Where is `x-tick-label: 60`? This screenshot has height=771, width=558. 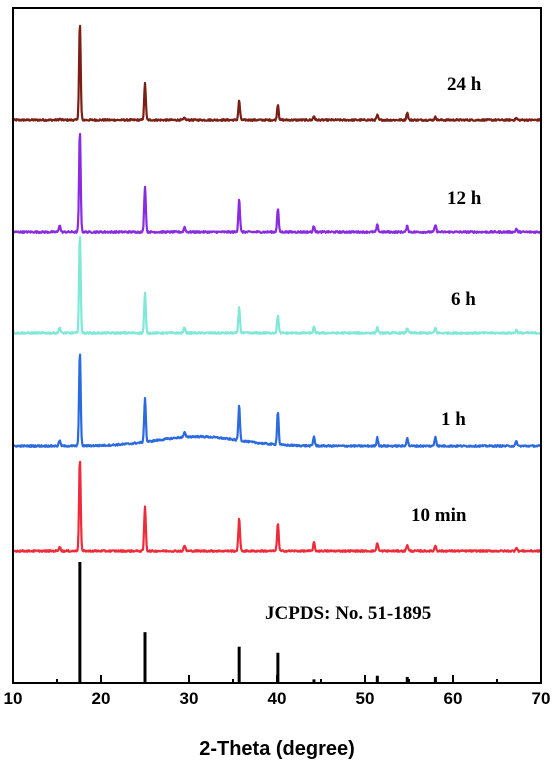 x-tick-label: 60 is located at coordinates (453, 698).